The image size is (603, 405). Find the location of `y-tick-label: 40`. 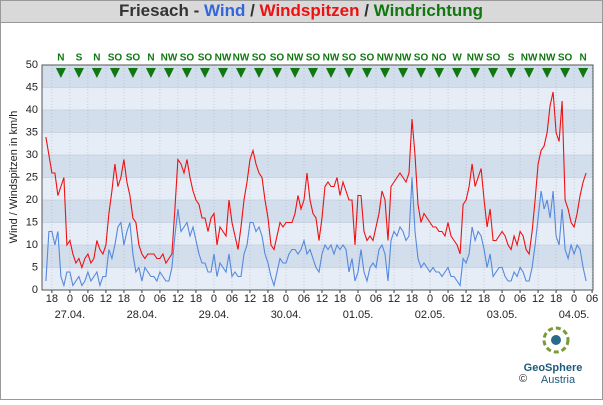

y-tick-label: 40 is located at coordinates (32, 110).